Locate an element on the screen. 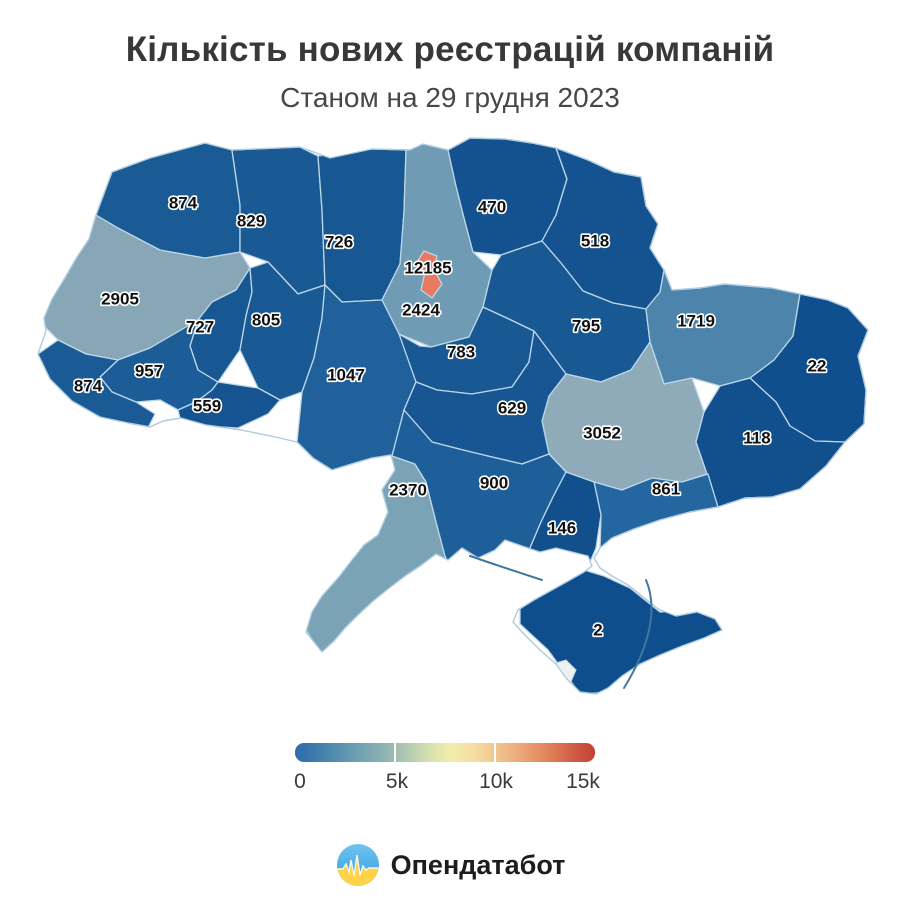  value-label-kirovohrad: 629 is located at coordinates (512, 408).